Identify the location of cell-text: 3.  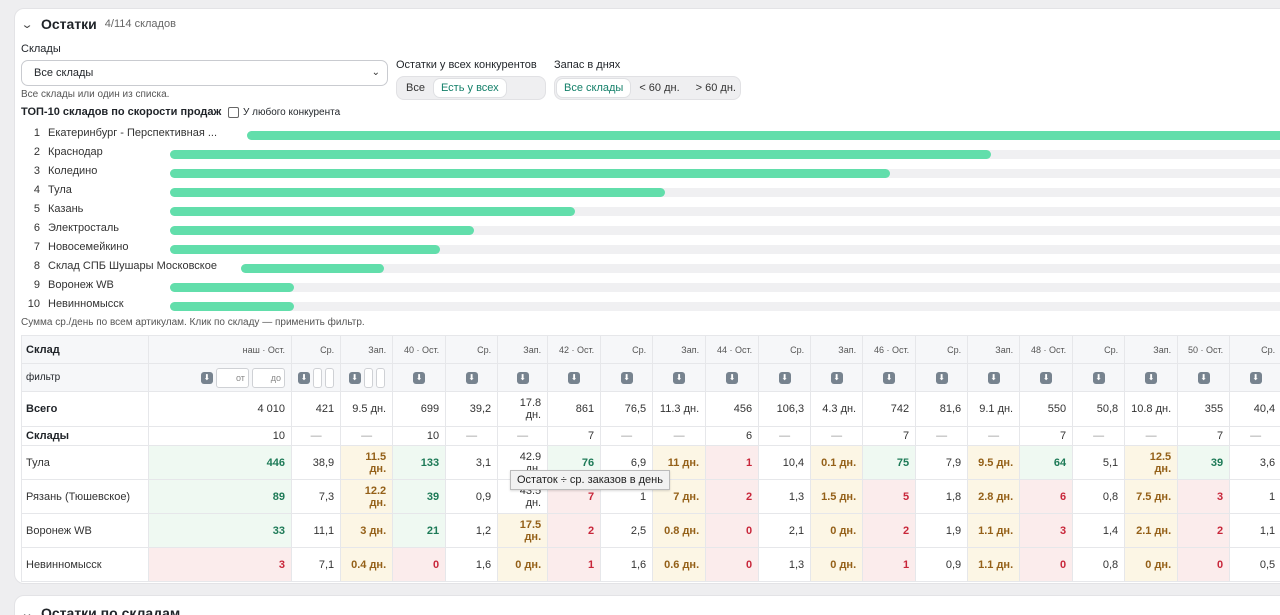
(281, 564).